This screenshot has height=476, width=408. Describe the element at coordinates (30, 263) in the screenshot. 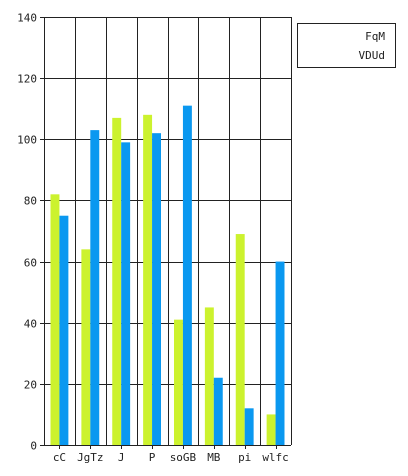

I see `y-tick-label: 60` at that location.